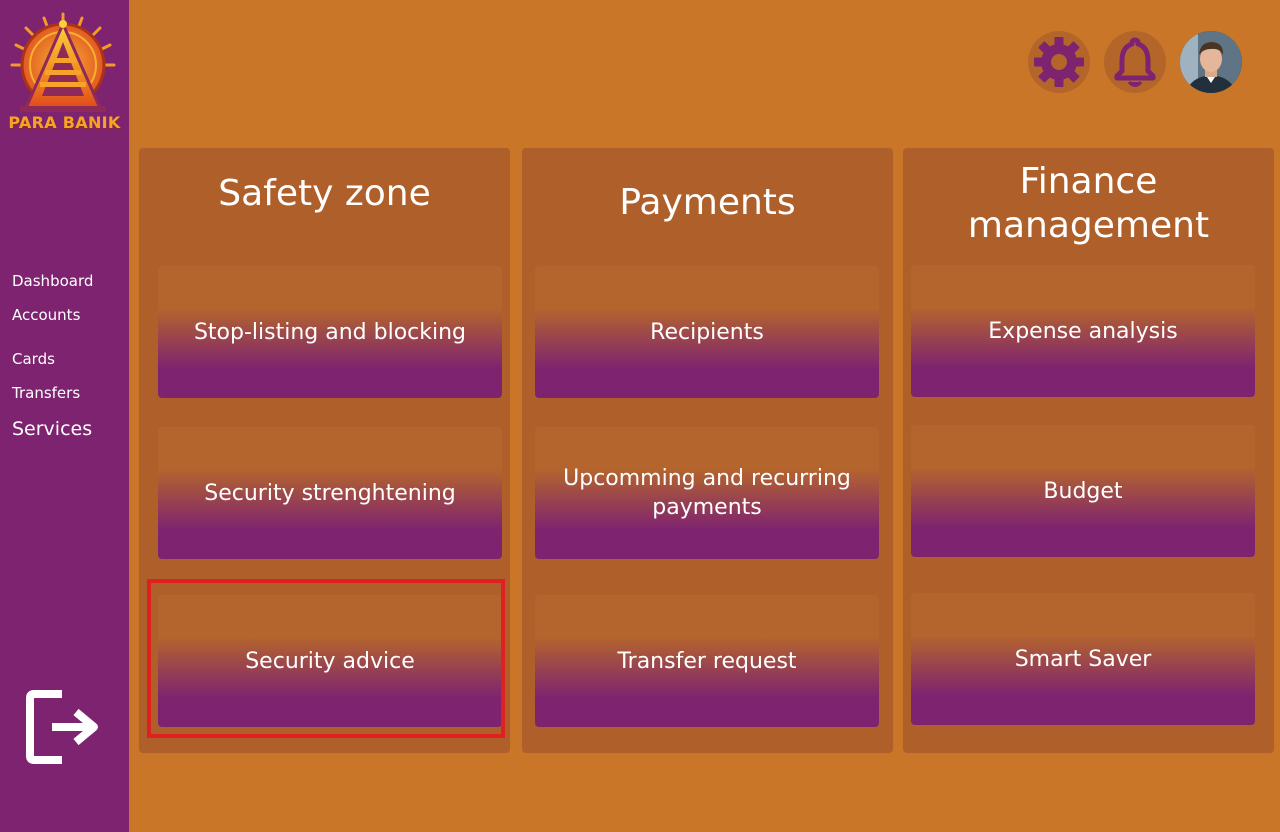 The width and height of the screenshot is (1280, 832). What do you see at coordinates (46, 393) in the screenshot?
I see `sidebar-item-transfers: Transfers` at bounding box center [46, 393].